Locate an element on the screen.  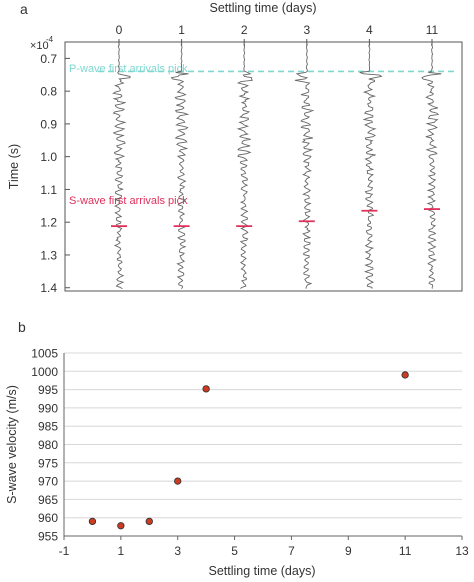
trace-label: 11 is located at coordinates (432, 30).